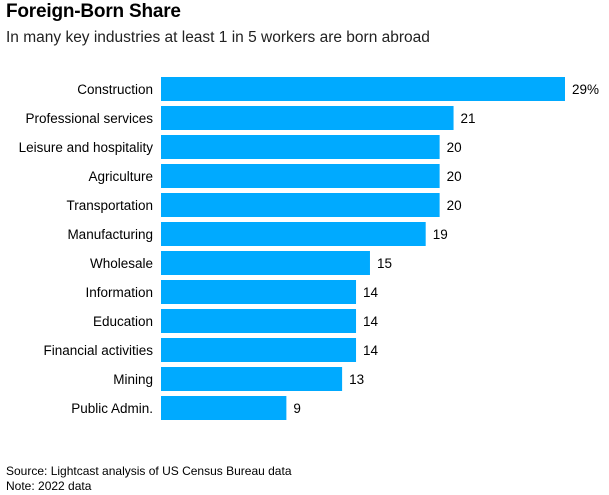 The width and height of the screenshot is (609, 495). Describe the element at coordinates (468, 118) in the screenshot. I see `value-label-professional-services: 21` at that location.